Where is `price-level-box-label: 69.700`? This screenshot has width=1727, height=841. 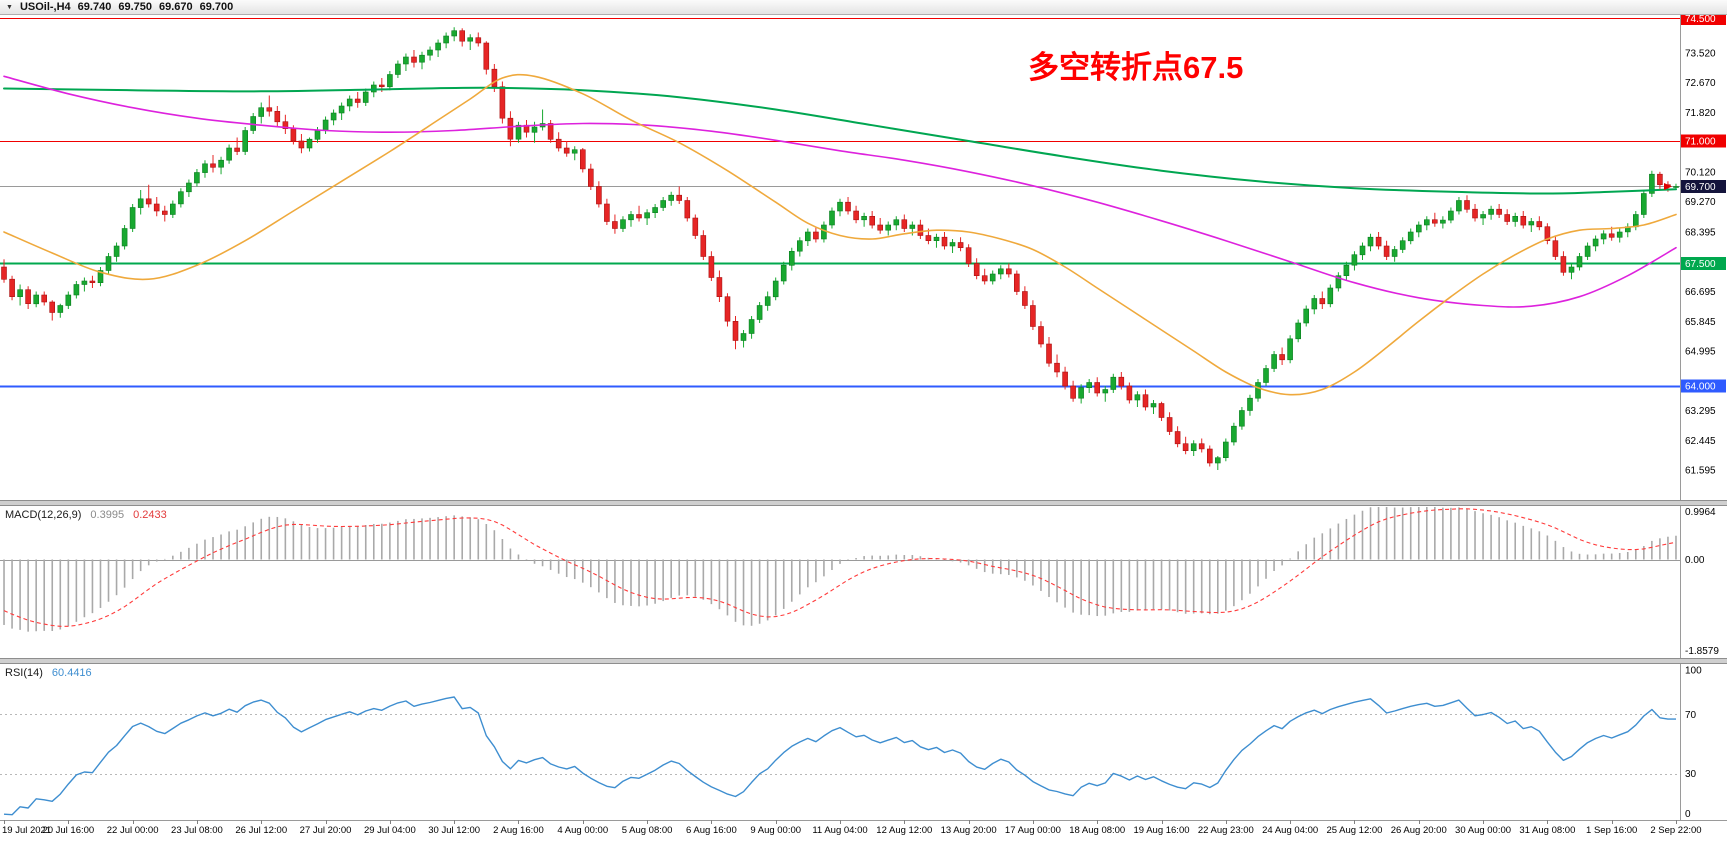
price-level-box-label: 69.700 is located at coordinates (1700, 187).